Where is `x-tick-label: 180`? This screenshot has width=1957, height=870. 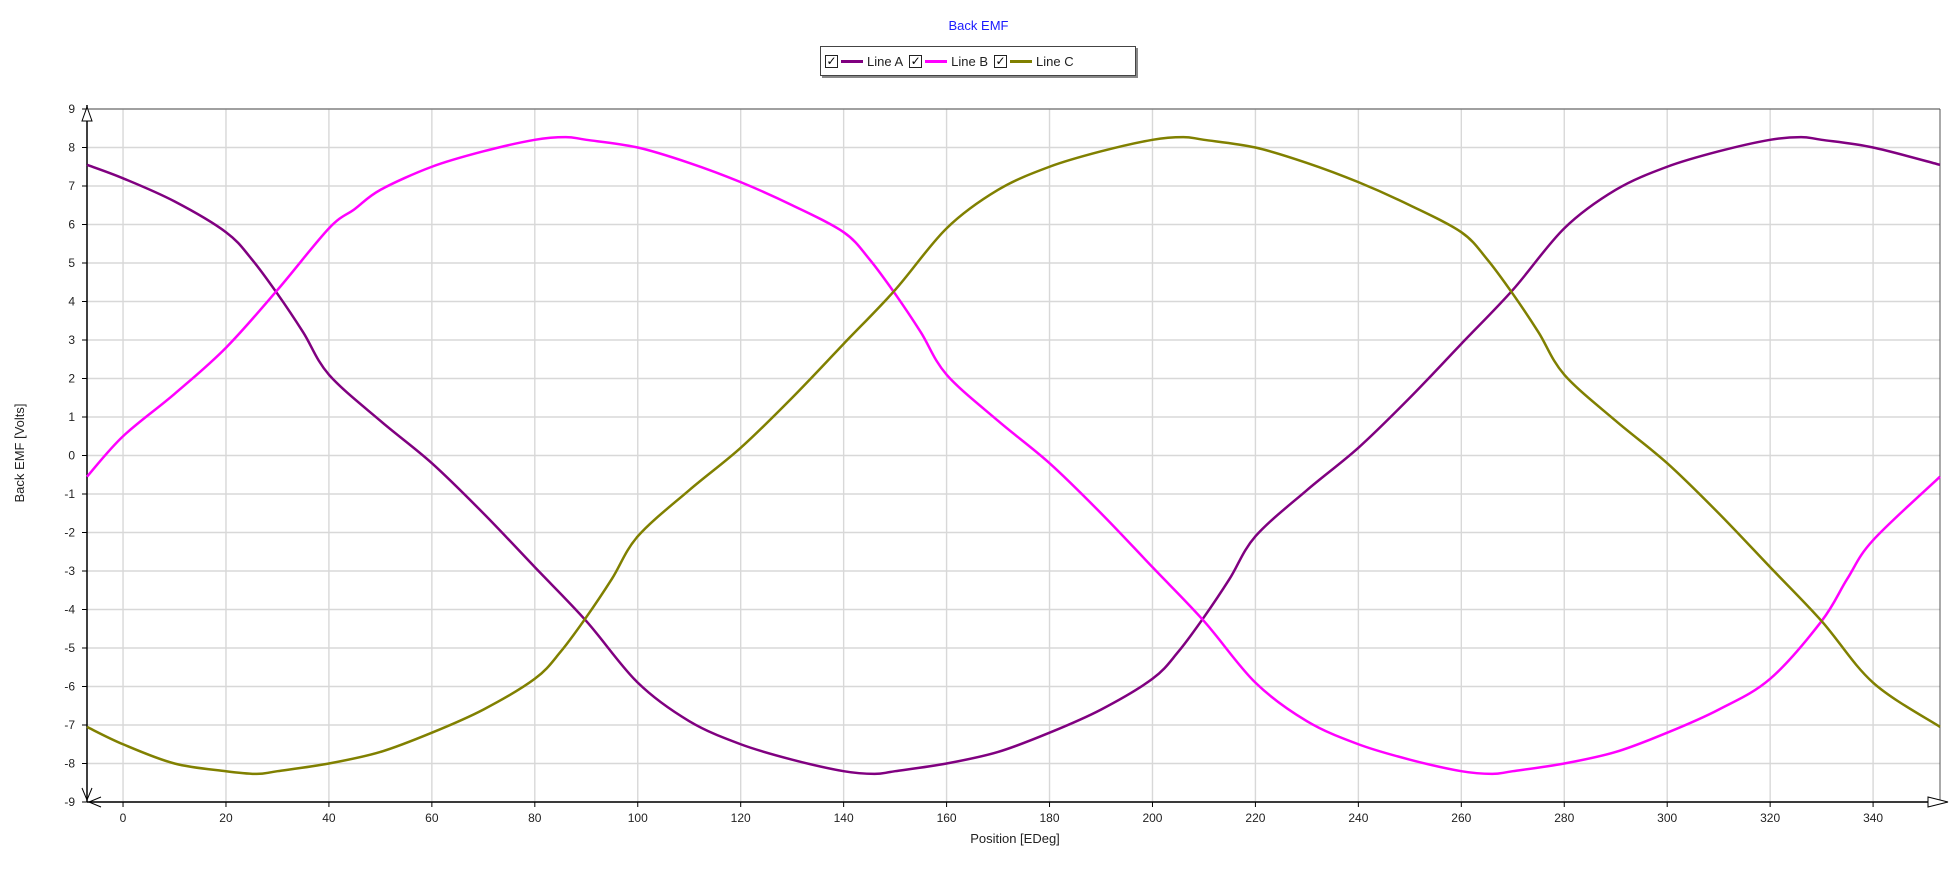
x-tick-label: 180 is located at coordinates (1050, 818).